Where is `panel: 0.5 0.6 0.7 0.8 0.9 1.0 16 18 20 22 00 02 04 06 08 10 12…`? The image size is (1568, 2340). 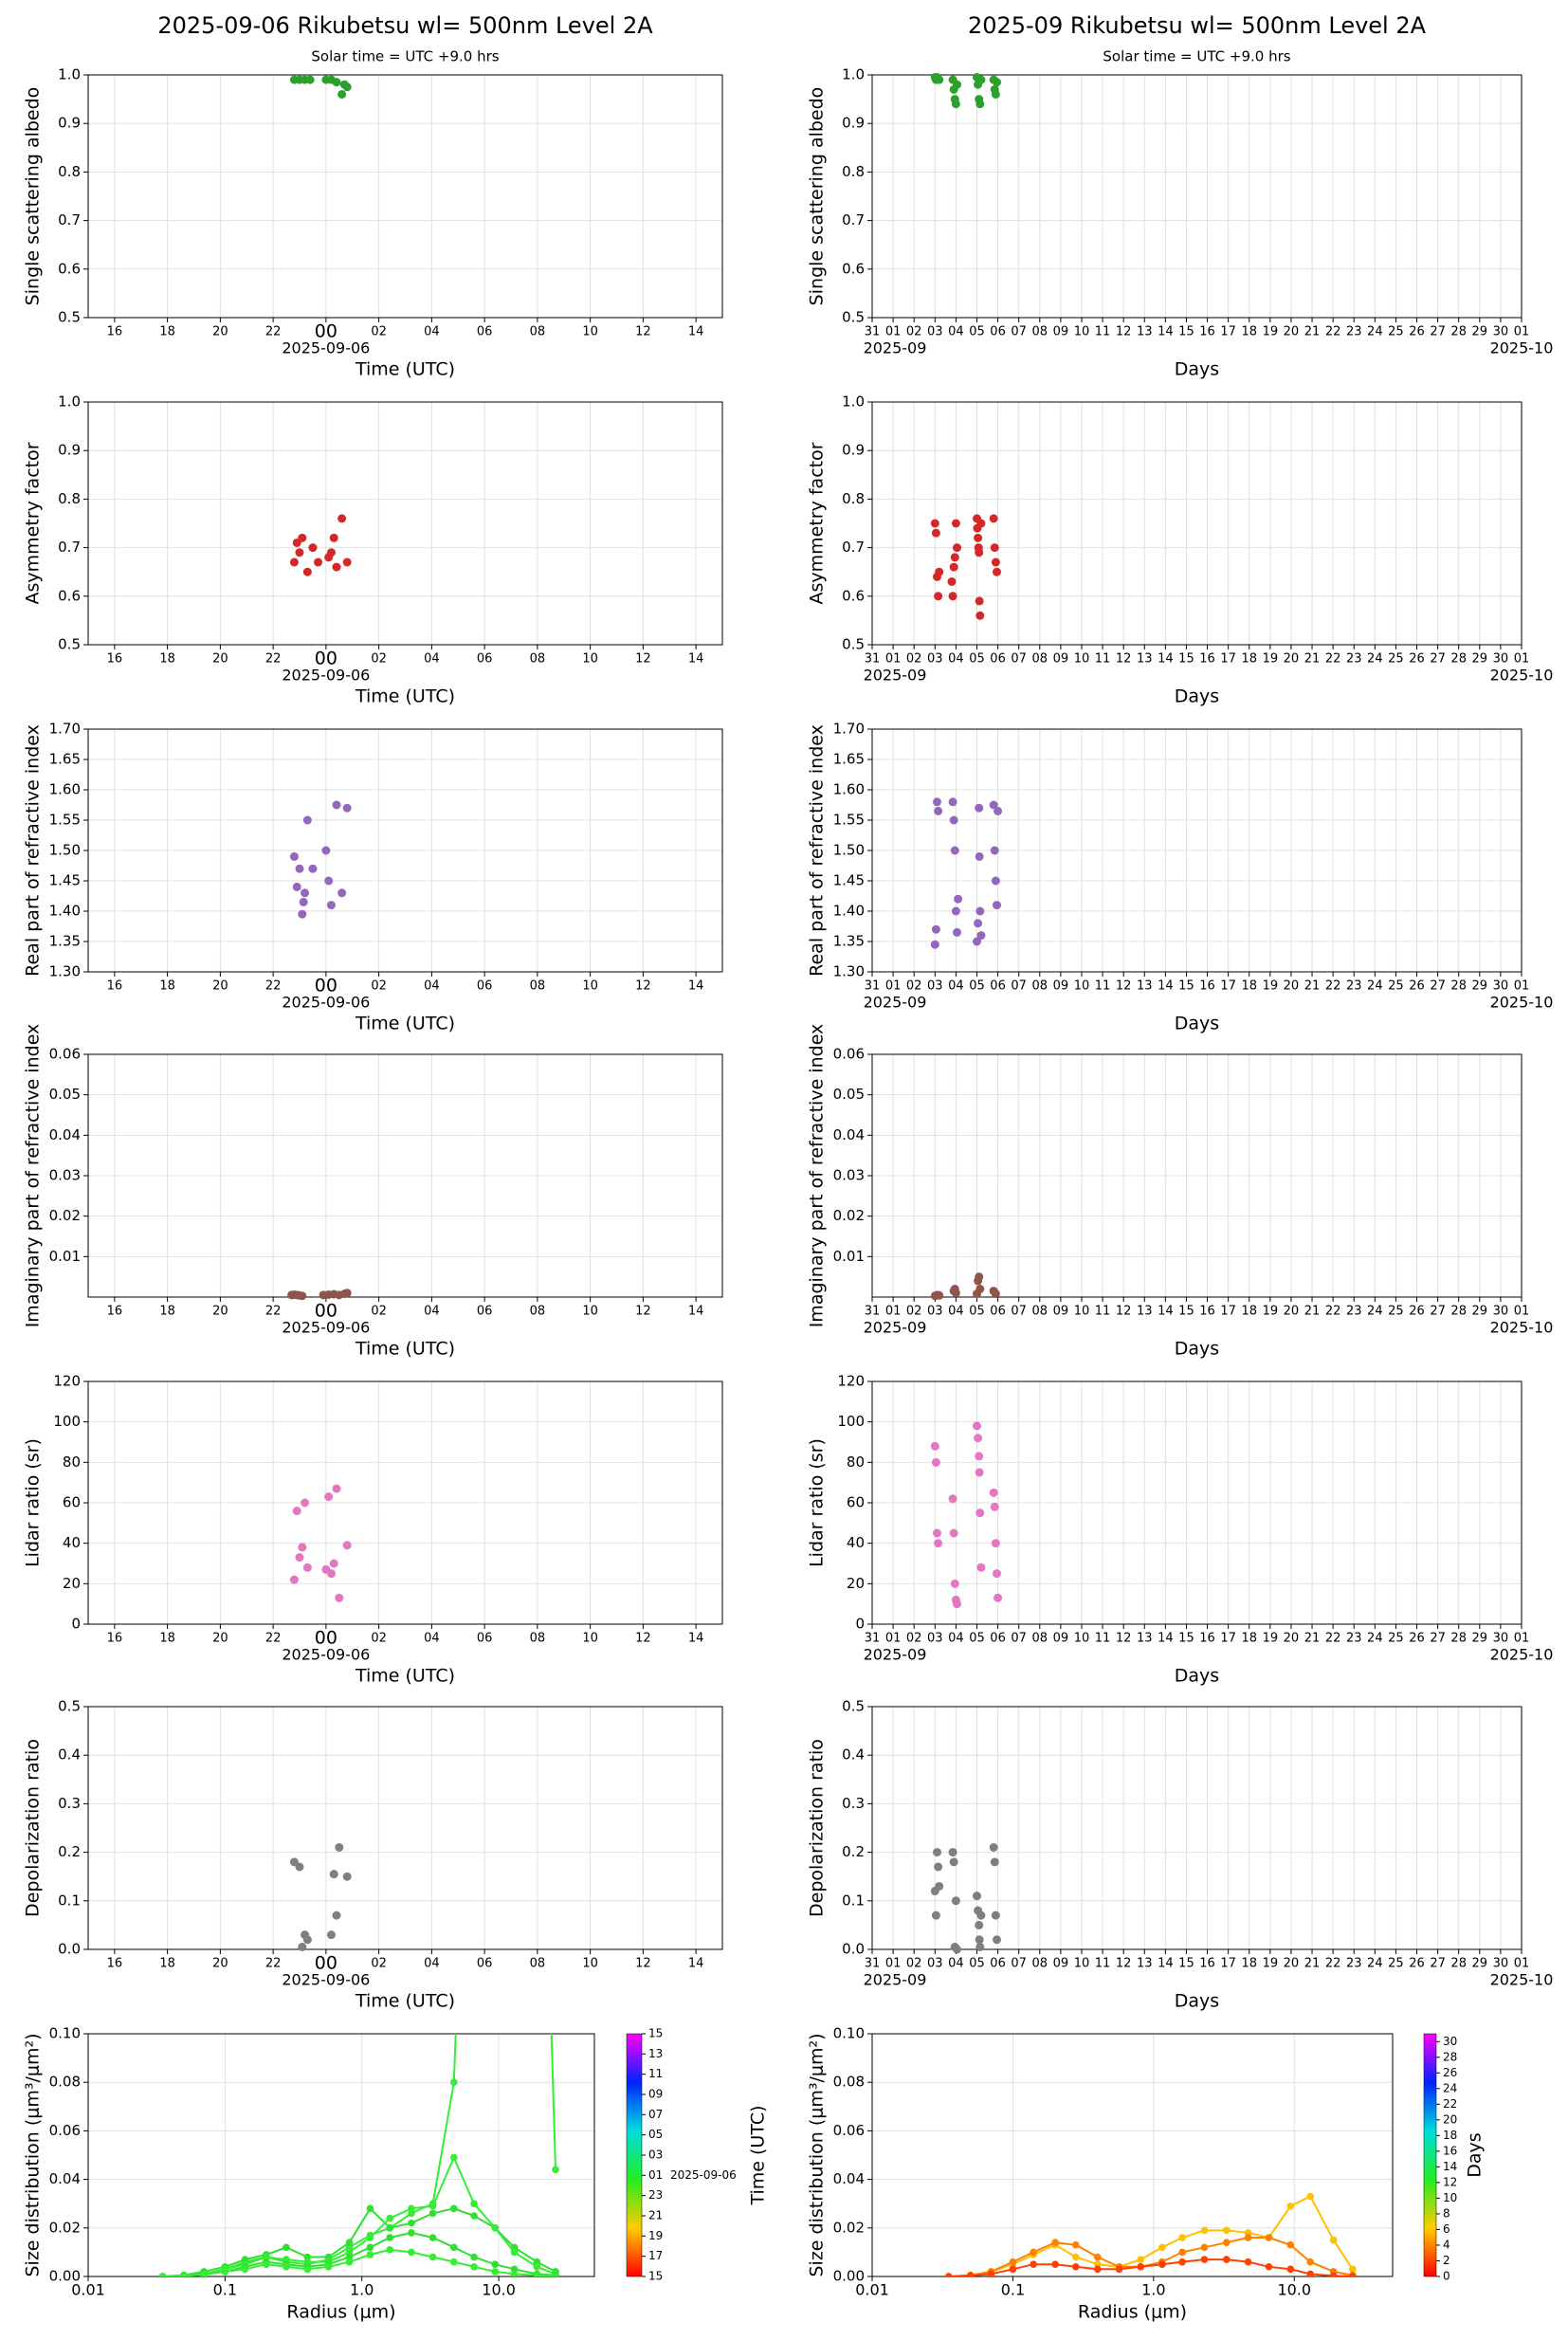
panel: 0.5 0.6 0.7 0.8 0.9 1.0 16 18 20 22 00 02 04 06 08 10 12… is located at coordinates (373, 196).